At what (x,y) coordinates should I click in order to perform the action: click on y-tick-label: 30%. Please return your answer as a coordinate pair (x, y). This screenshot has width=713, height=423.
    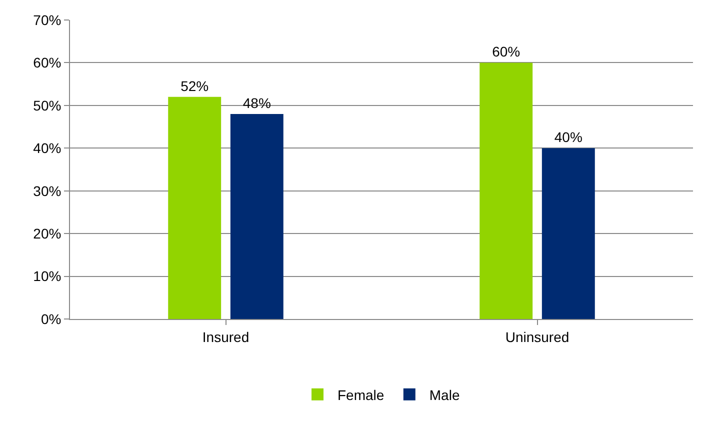
    Looking at the image, I should click on (47, 190).